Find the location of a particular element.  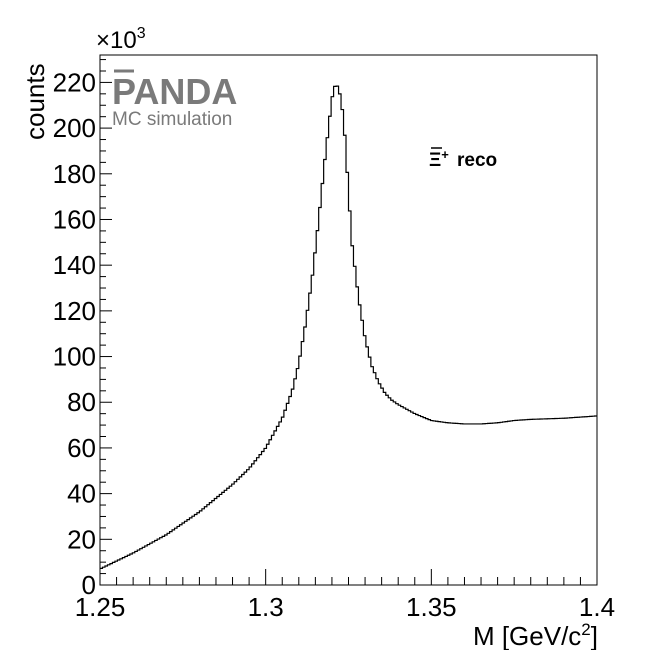

logo-subtitle: MC simulation is located at coordinates (172, 119).